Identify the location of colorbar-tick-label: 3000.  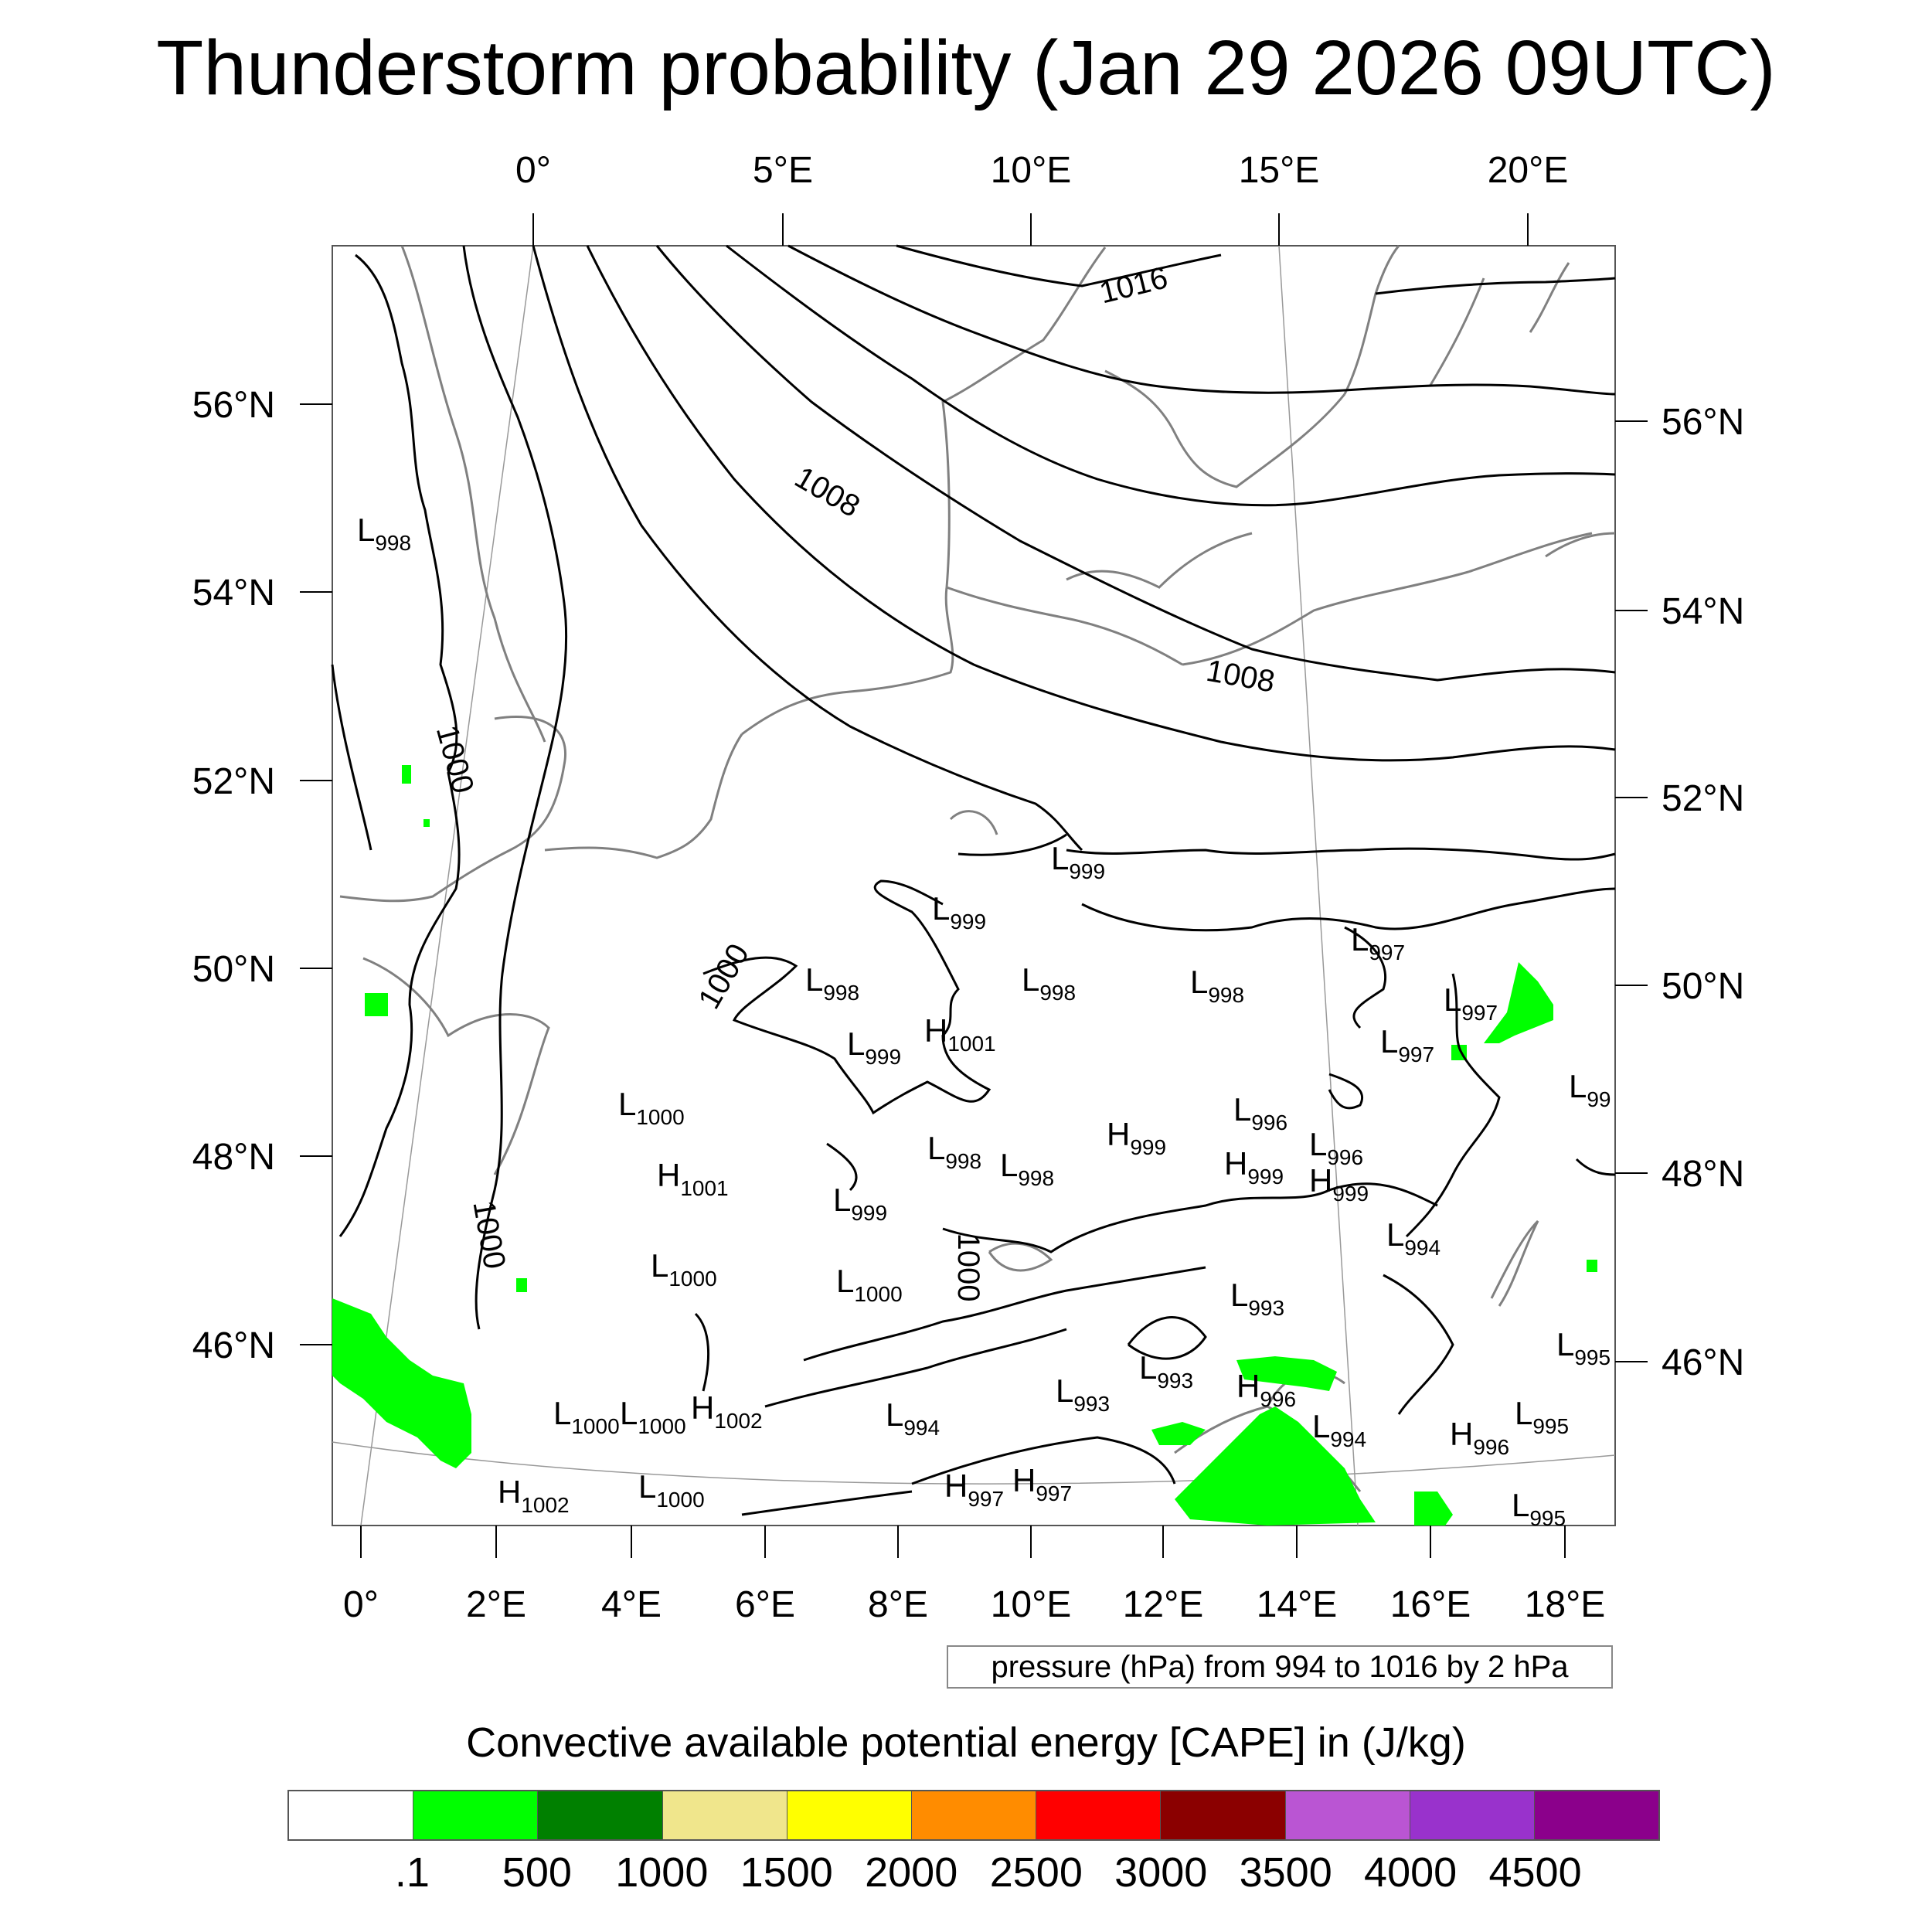
(1161, 1872).